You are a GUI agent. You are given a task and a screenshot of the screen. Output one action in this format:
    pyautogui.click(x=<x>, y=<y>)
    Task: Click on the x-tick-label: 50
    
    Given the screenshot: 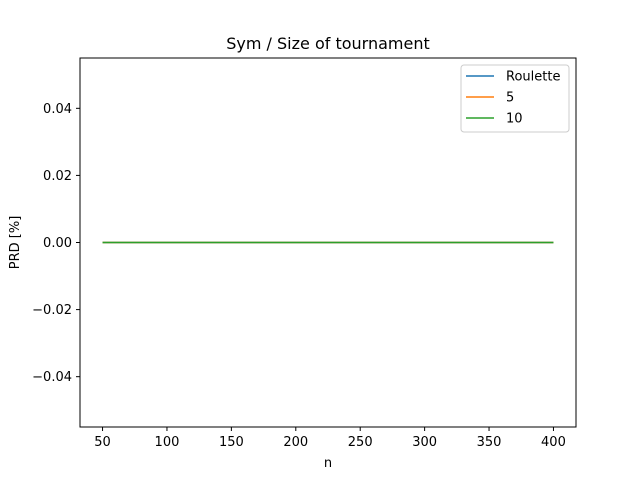 What is the action you would take?
    pyautogui.click(x=102, y=442)
    